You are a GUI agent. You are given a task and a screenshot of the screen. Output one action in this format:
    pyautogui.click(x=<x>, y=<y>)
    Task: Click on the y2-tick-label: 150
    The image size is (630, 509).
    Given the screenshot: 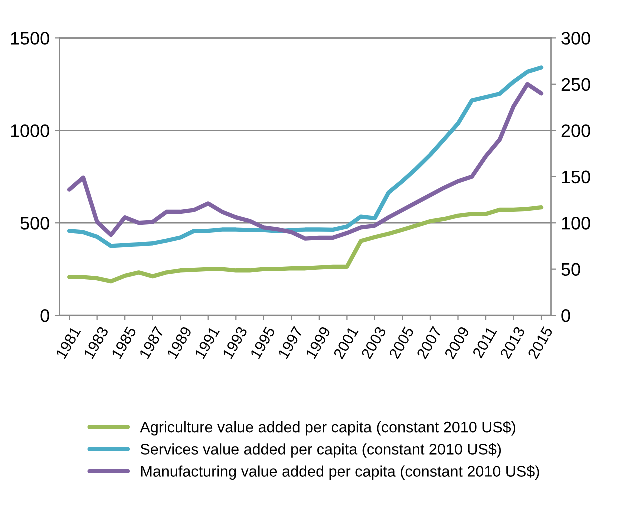 What is the action you would take?
    pyautogui.click(x=576, y=177)
    